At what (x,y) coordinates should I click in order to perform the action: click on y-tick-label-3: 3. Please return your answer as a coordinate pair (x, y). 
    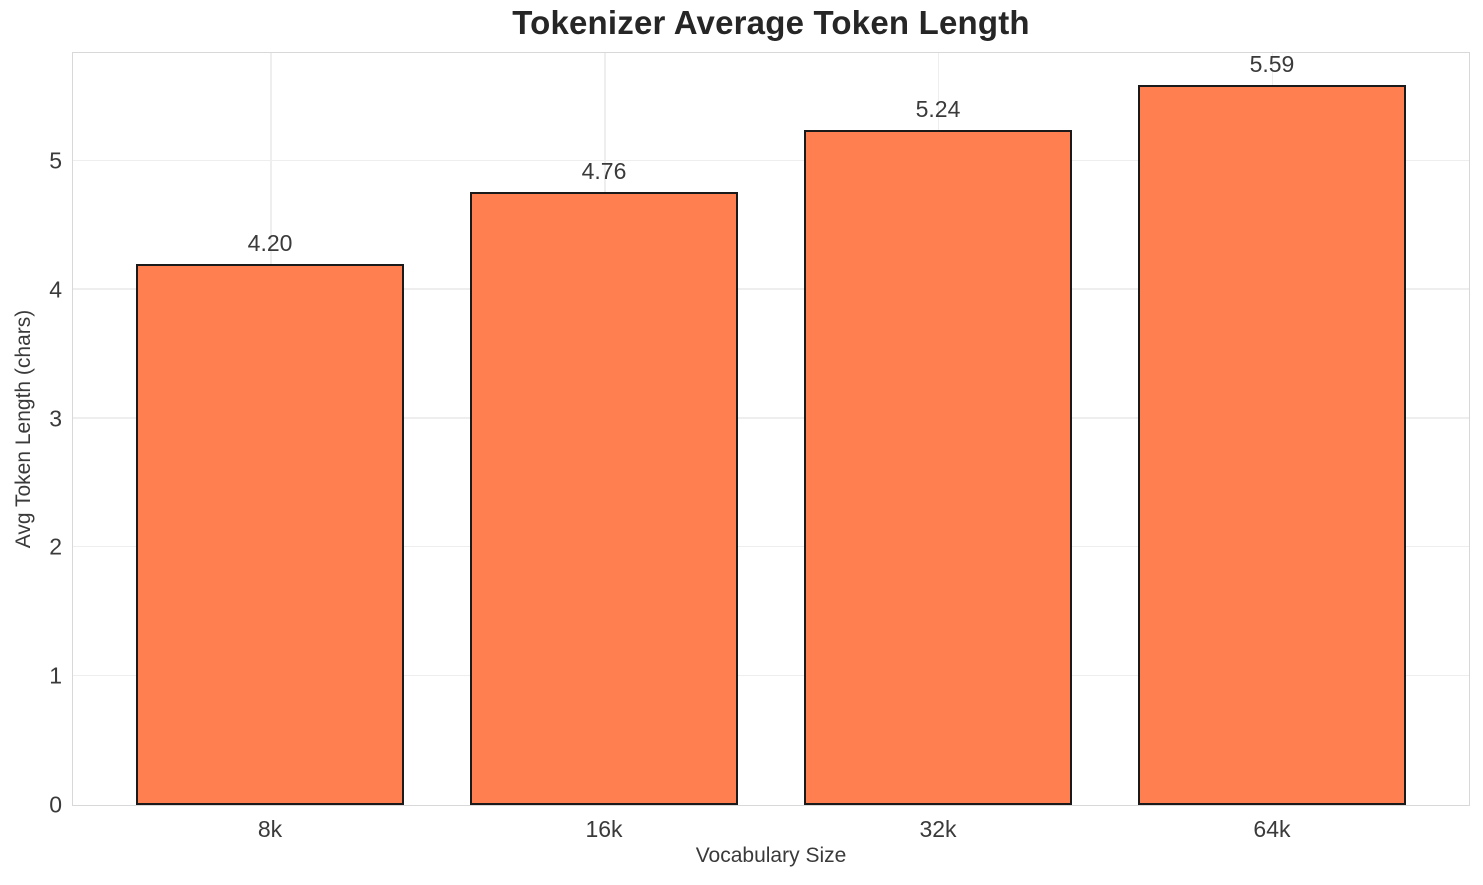
    Looking at the image, I should click on (55, 418).